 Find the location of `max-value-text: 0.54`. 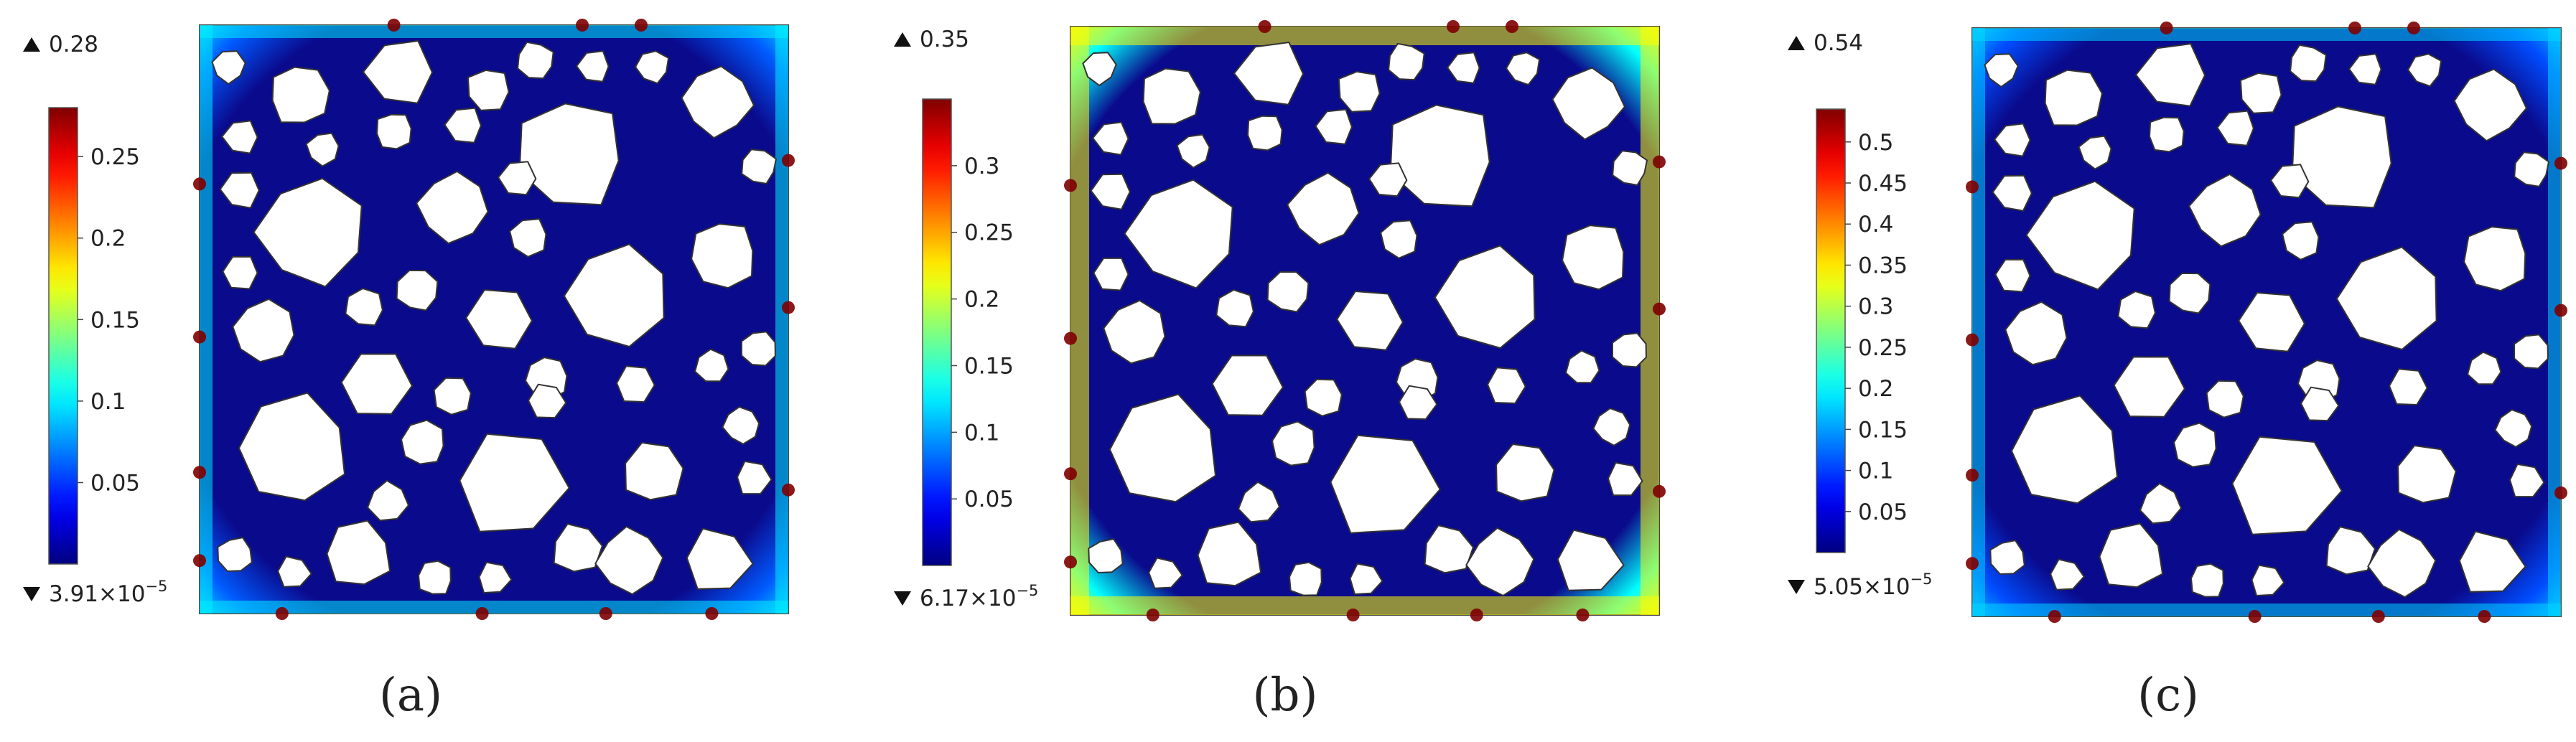

max-value-text: 0.54 is located at coordinates (1838, 43).